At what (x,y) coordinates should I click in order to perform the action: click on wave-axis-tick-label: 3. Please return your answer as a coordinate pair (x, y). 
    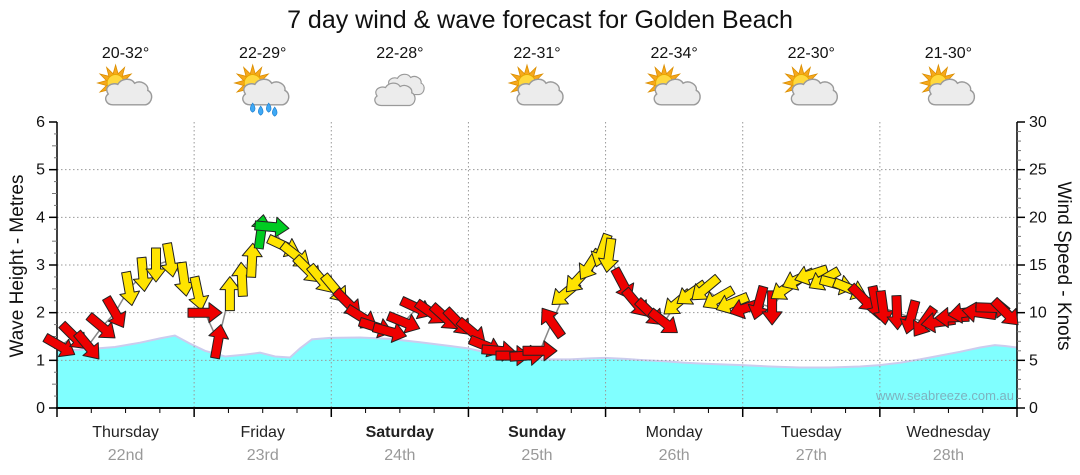
    Looking at the image, I should click on (40, 265).